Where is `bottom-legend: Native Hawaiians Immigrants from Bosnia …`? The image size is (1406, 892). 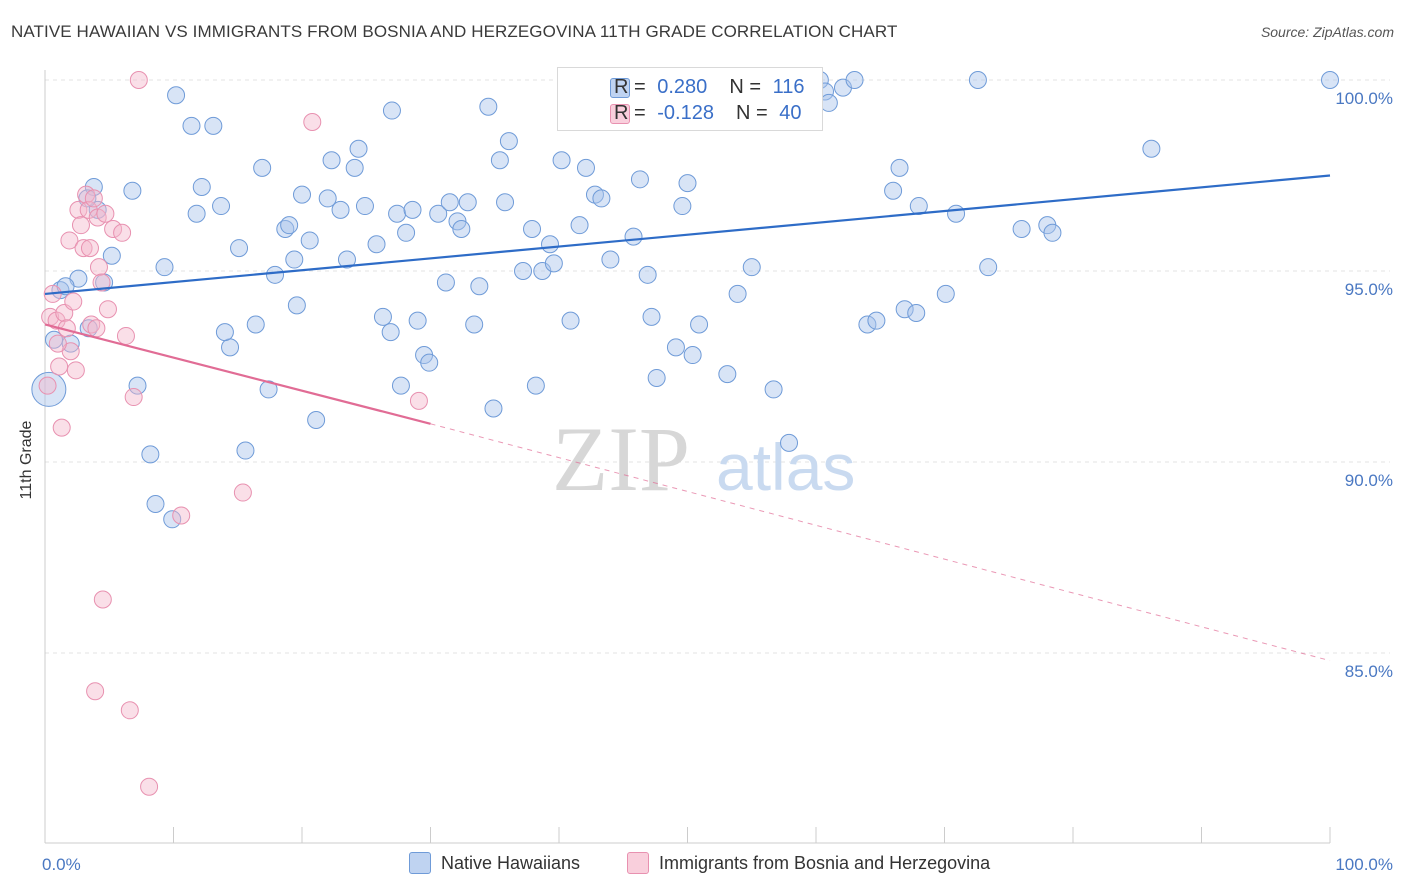
bottom-legend: Native Hawaiians Immigrants from Bosnia … is located at coordinates (703, 865).